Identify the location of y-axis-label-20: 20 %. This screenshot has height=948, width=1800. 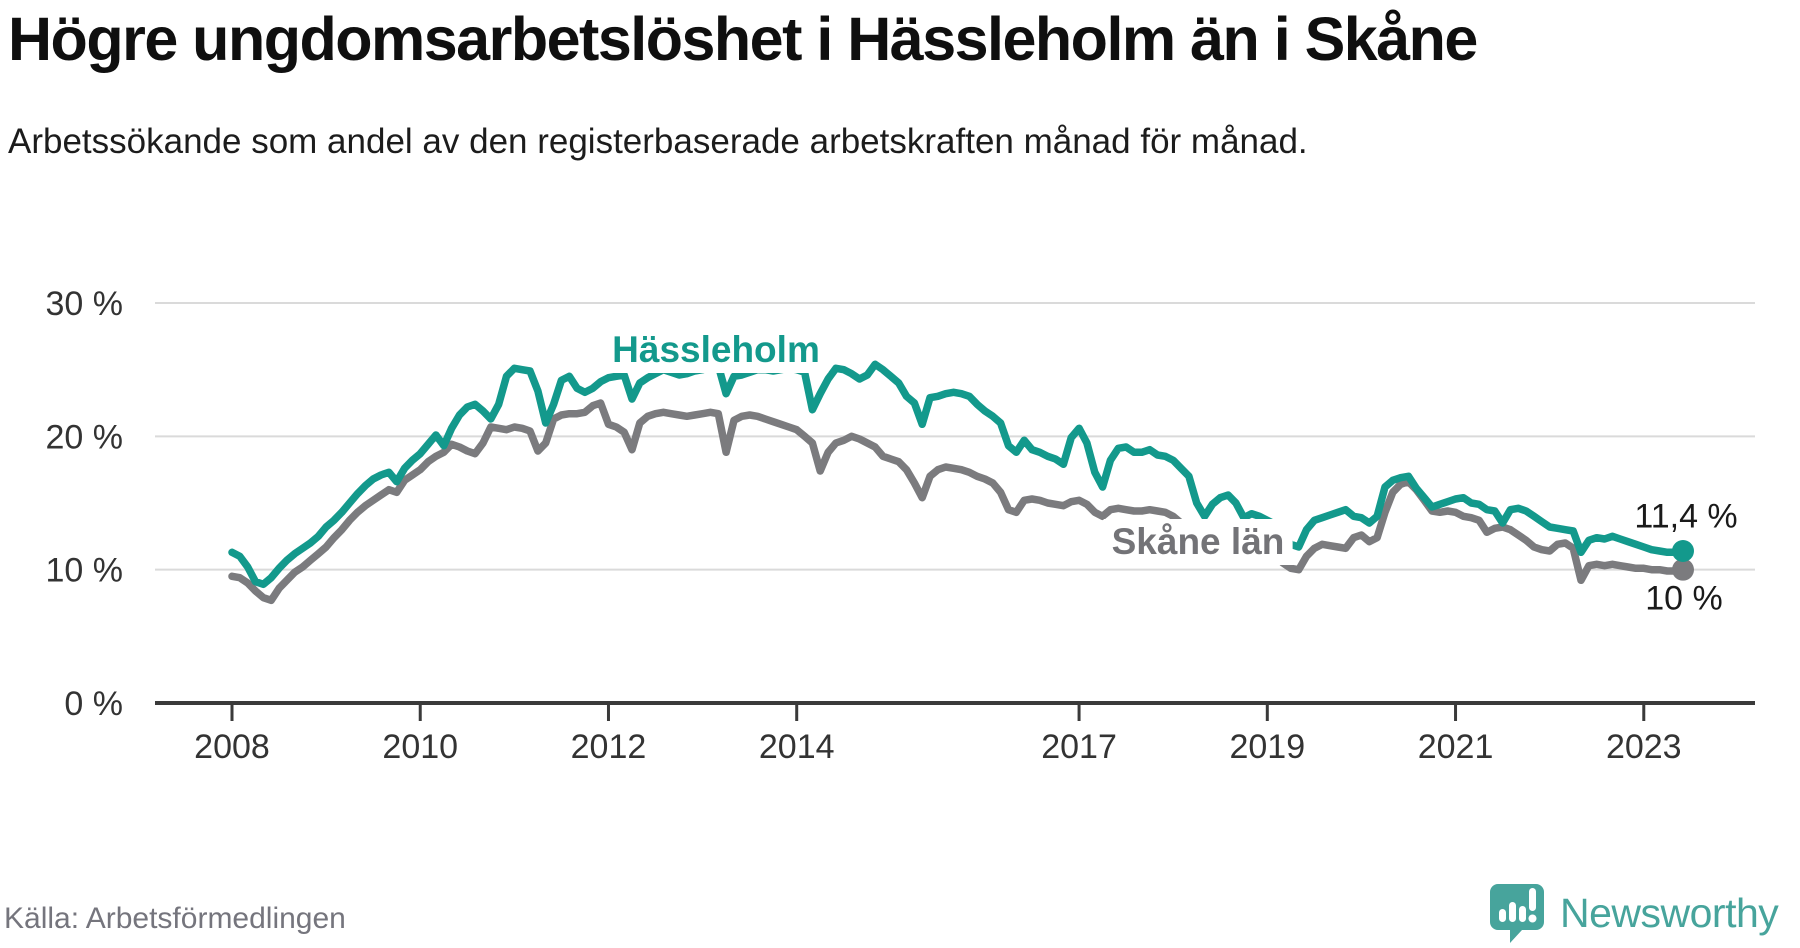
(85, 437).